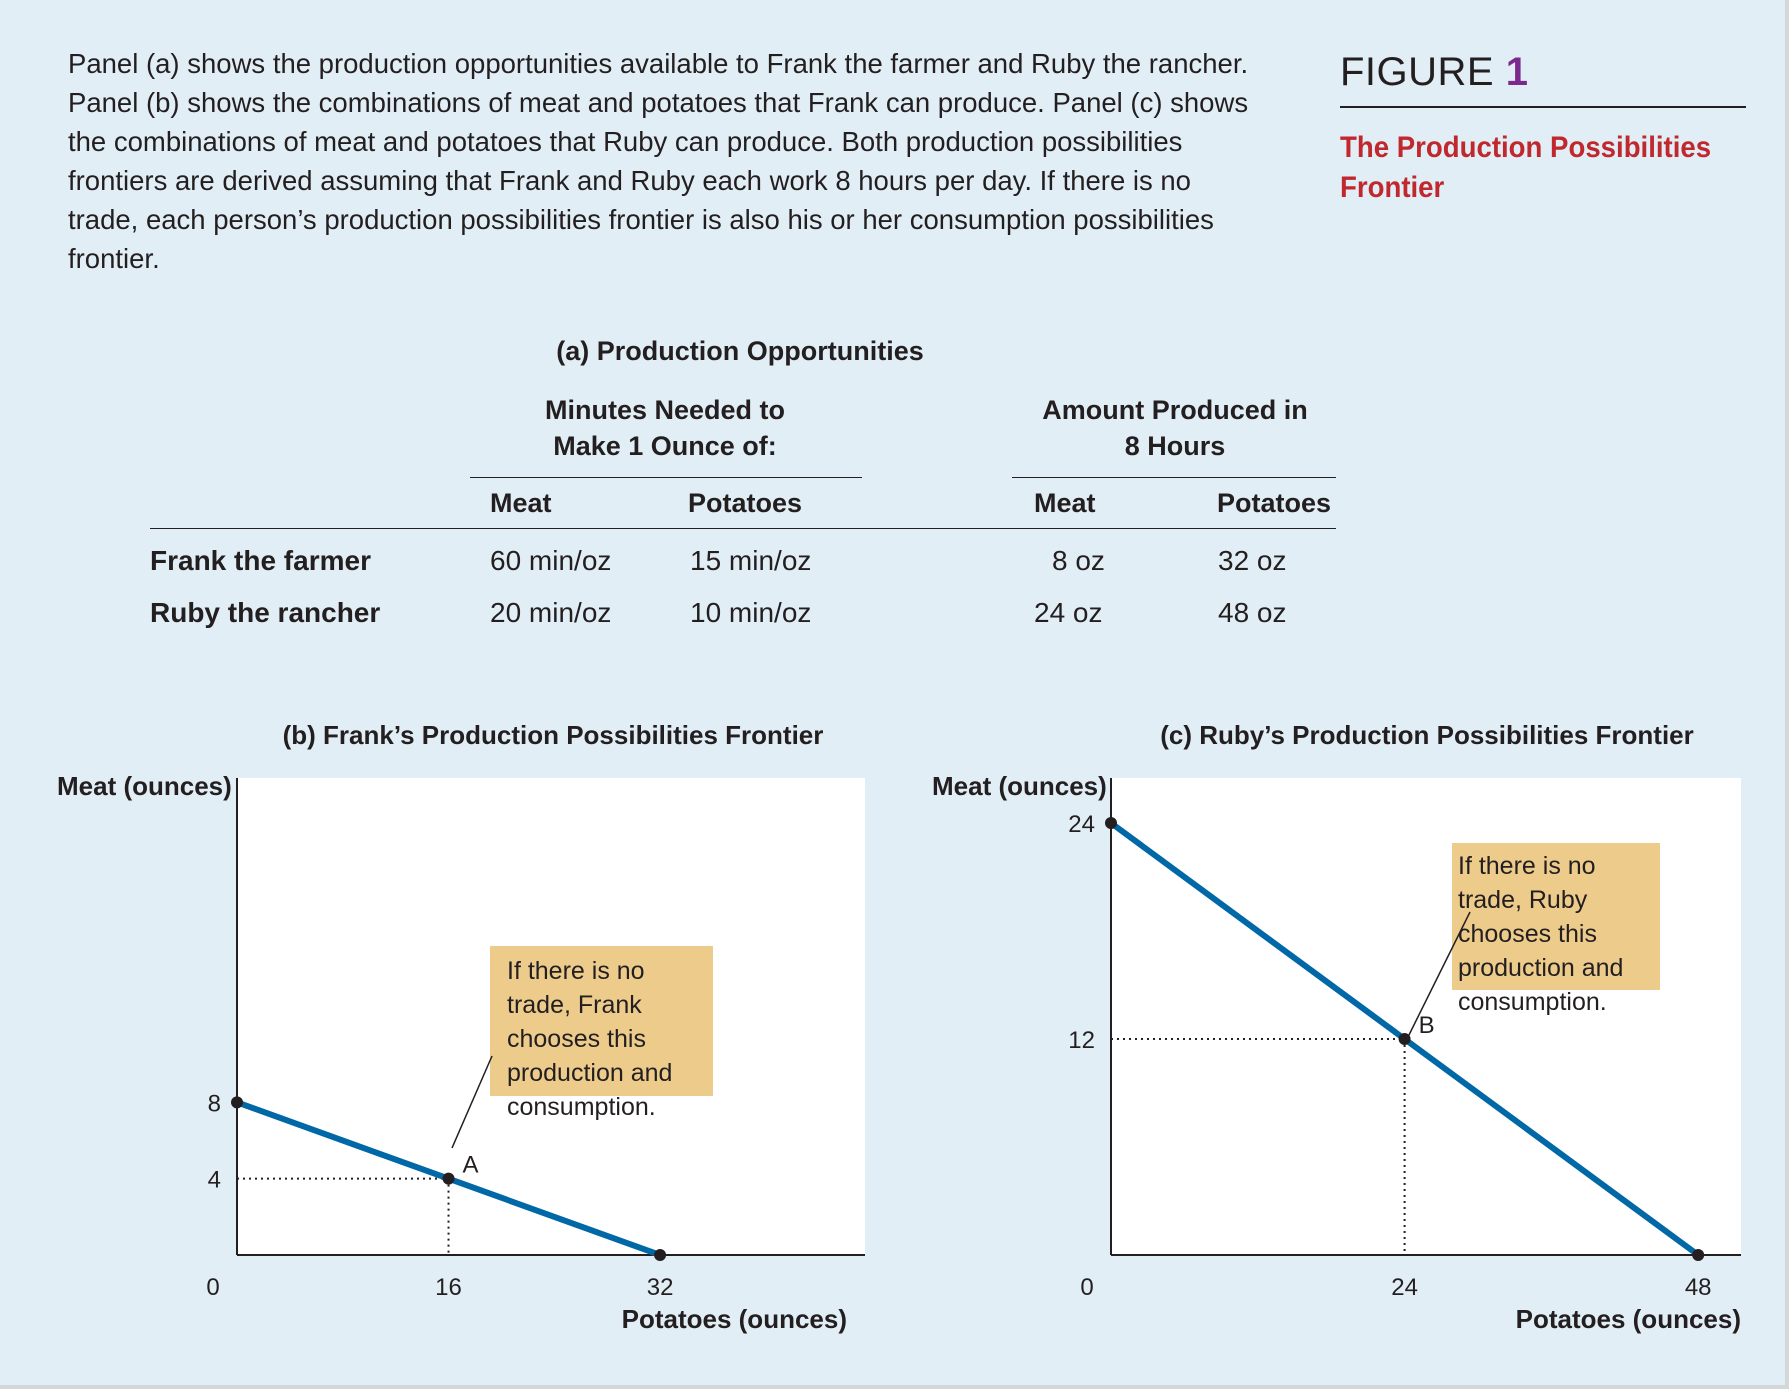 The width and height of the screenshot is (1792, 1392). What do you see at coordinates (1698, 1287) in the screenshot?
I see `x-tick-label: 48` at bounding box center [1698, 1287].